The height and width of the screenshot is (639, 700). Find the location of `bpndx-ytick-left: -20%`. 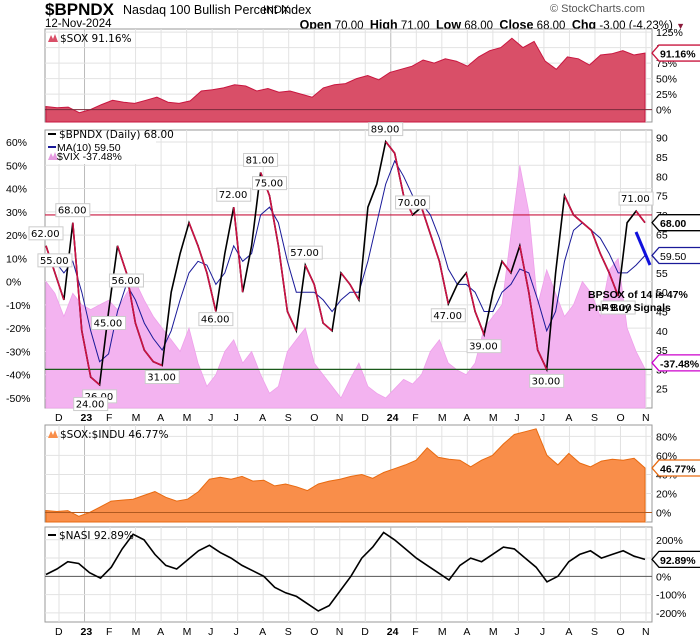

bpndx-ytick-left: -20% is located at coordinates (18, 329).